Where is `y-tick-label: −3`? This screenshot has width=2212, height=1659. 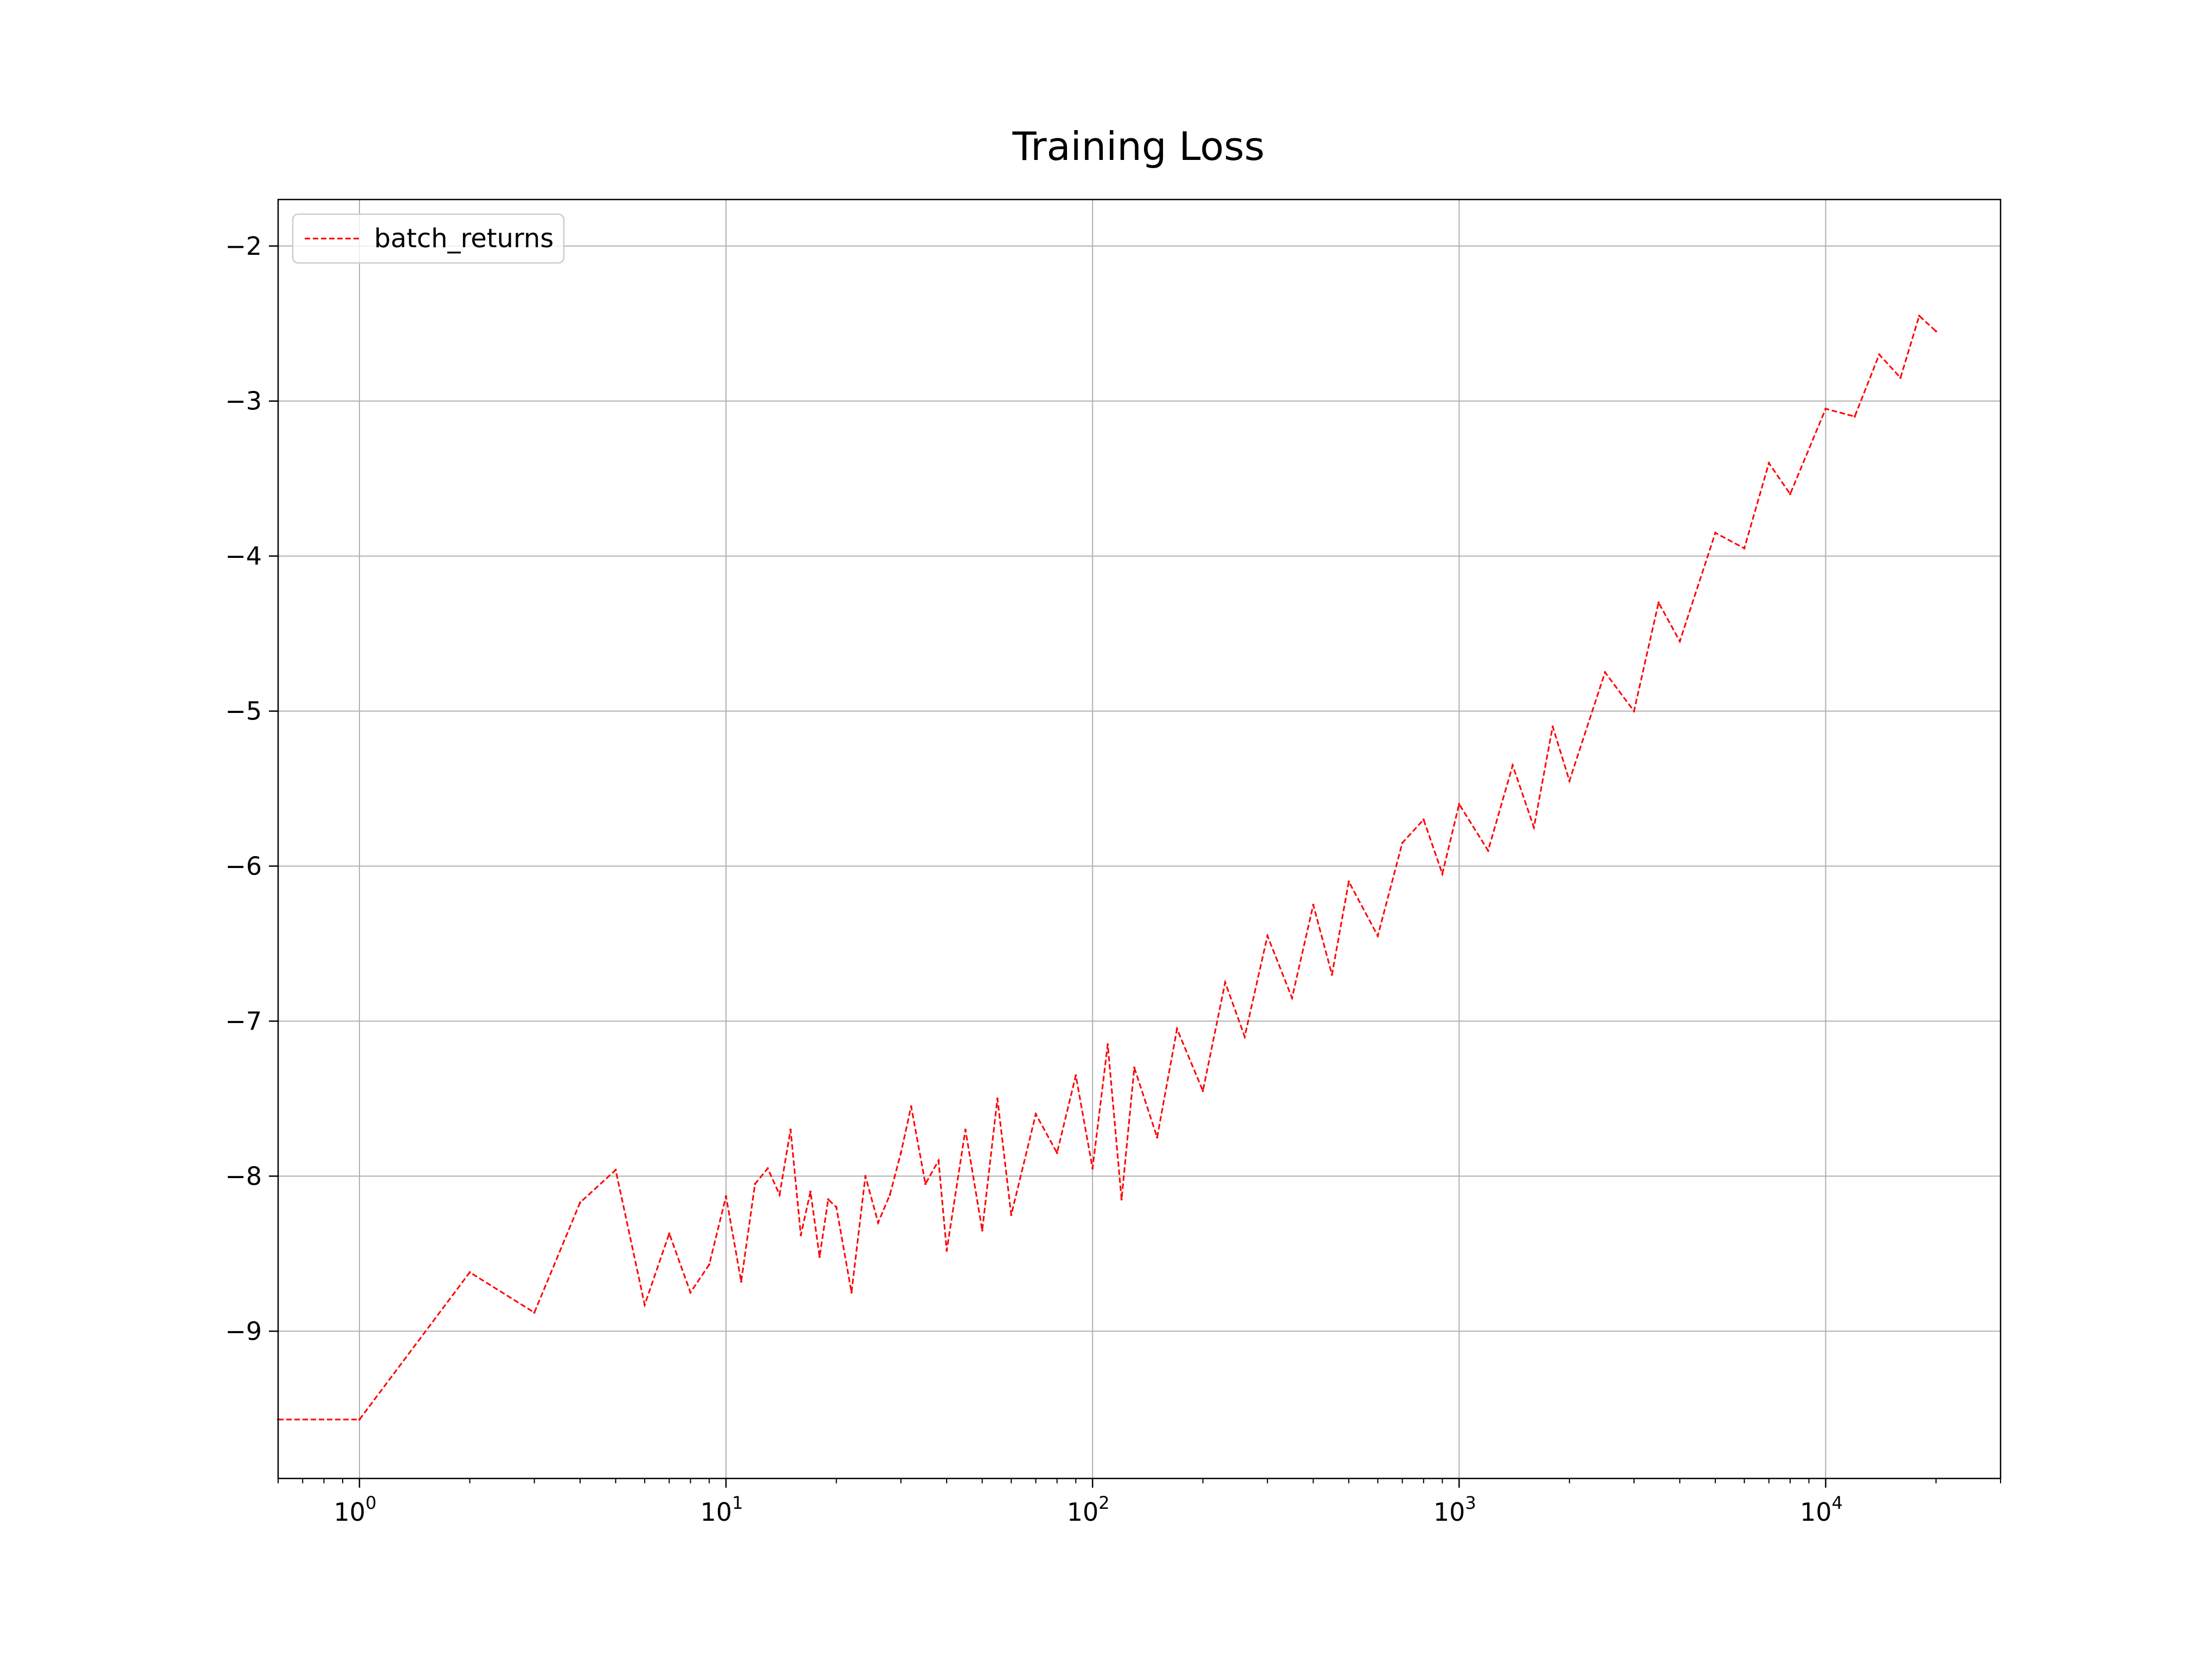 y-tick-label: −3 is located at coordinates (243, 401).